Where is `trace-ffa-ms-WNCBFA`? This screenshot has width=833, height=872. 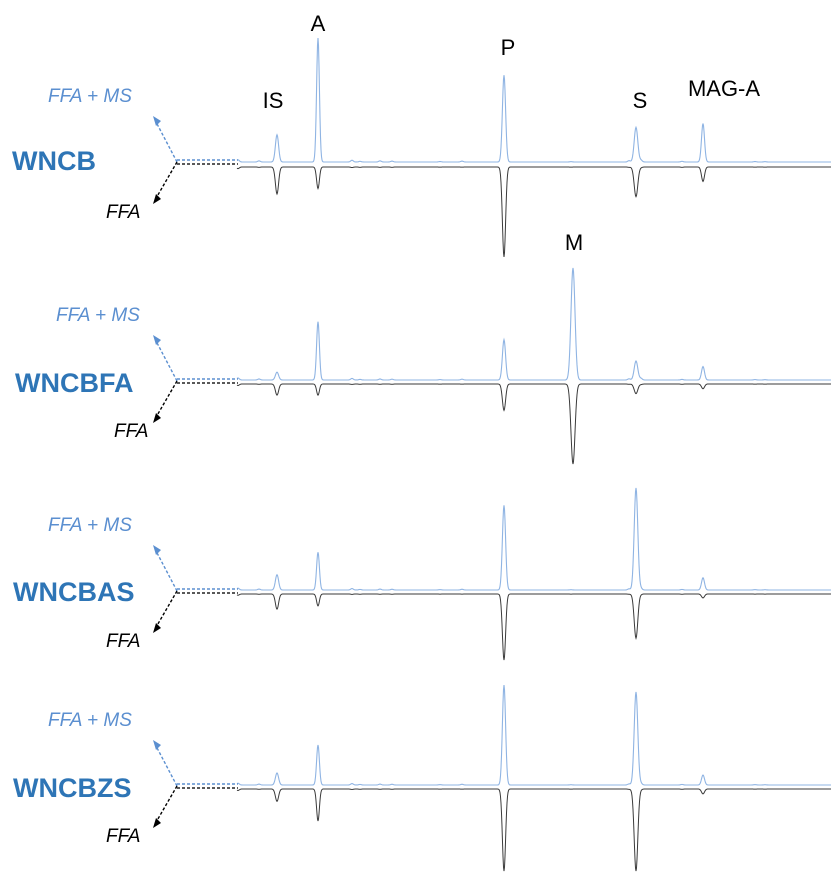 trace-ffa-ms-WNCBFA is located at coordinates (533, 324).